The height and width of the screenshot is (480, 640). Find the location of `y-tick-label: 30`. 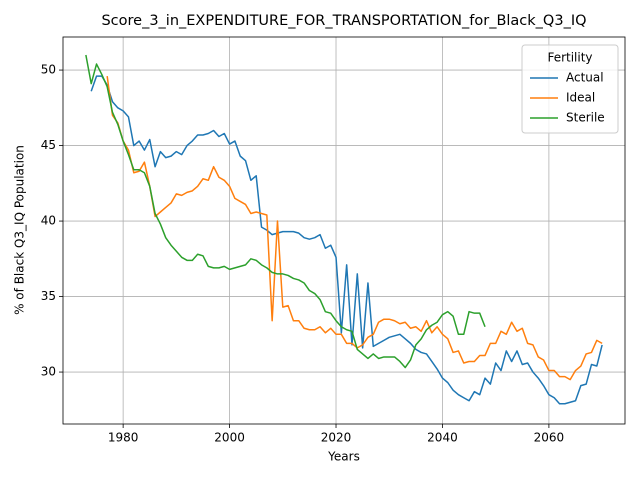

y-tick-label: 30 is located at coordinates (48, 372).